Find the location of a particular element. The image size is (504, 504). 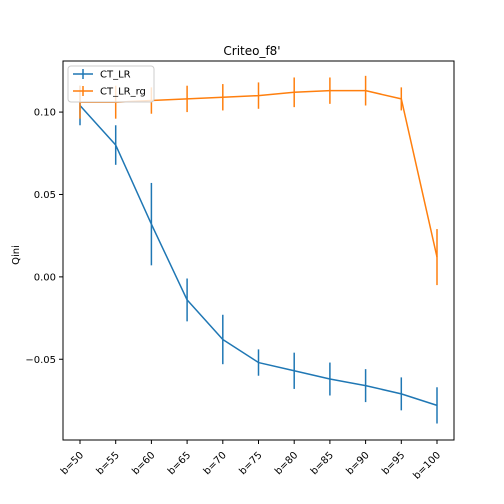

legend-label: CT_LR_rg is located at coordinates (123, 92).